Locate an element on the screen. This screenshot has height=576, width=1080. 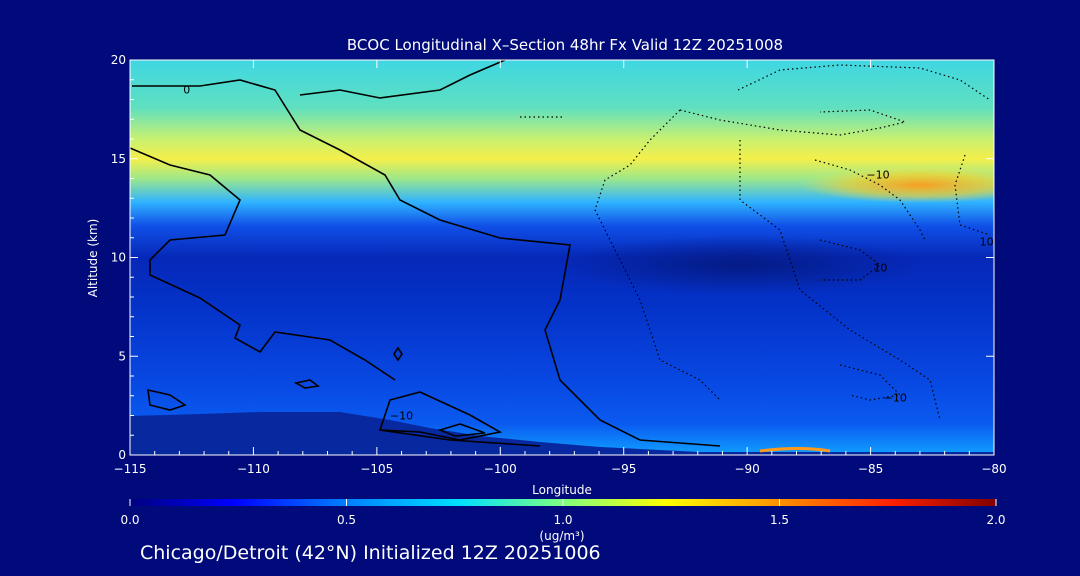
y-tick-label: 20 is located at coordinates (118, 60).